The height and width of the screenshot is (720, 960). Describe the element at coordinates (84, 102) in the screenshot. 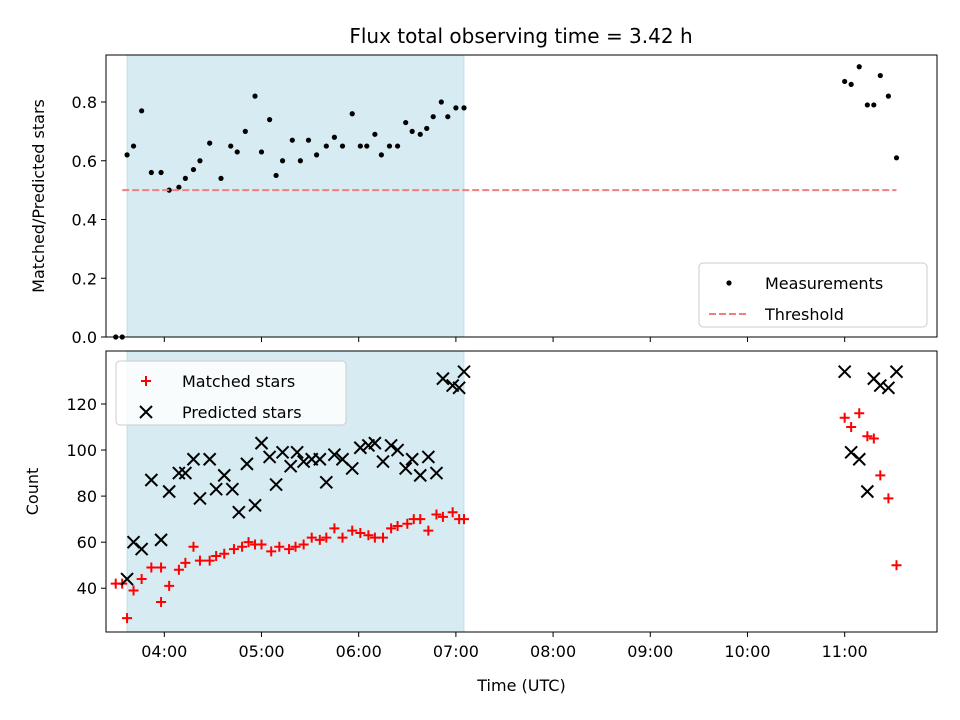

I see `y-tick-label: 0.8` at that location.